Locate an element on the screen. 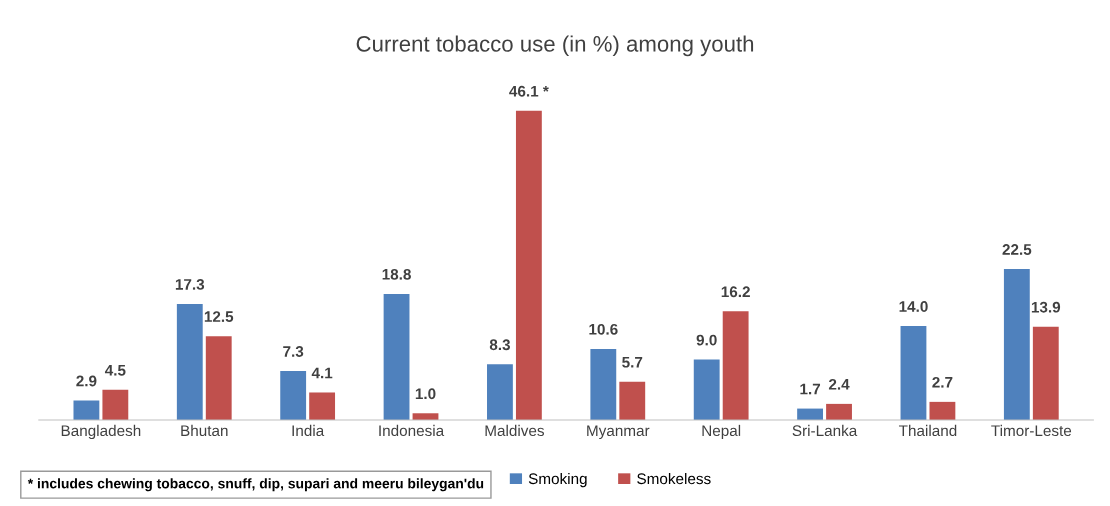  data-label: 18.8 is located at coordinates (396, 274).